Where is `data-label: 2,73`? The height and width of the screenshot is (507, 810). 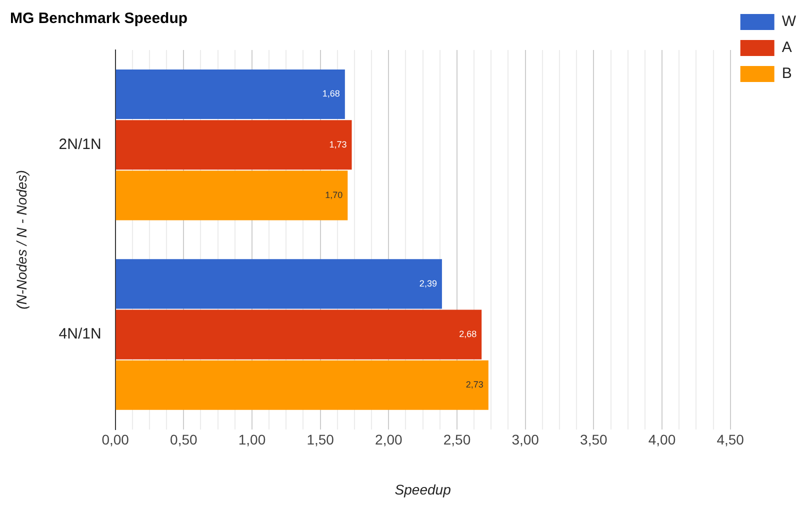 data-label: 2,73 is located at coordinates (475, 385).